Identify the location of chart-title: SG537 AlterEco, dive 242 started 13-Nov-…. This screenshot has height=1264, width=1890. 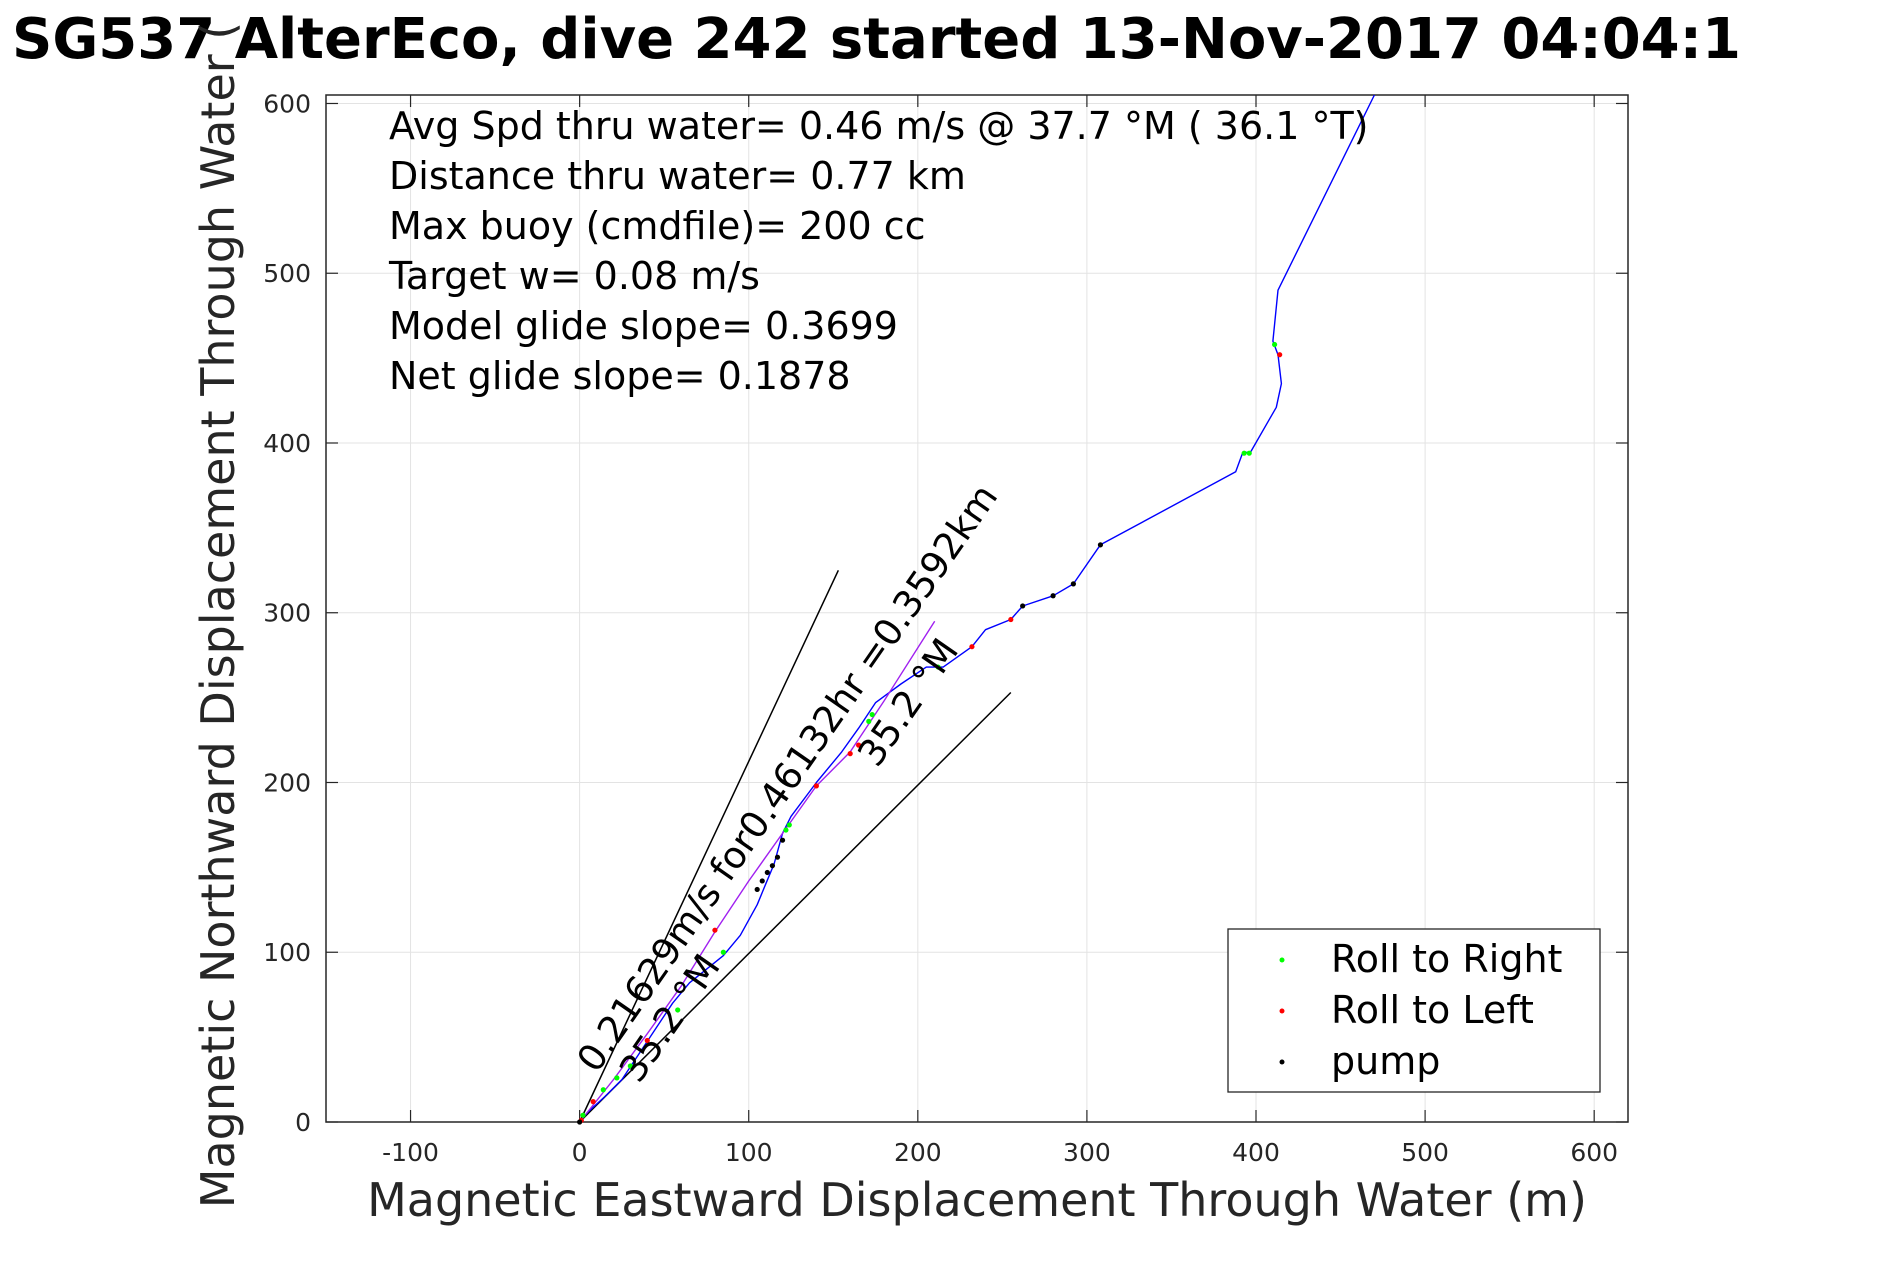
(876, 39).